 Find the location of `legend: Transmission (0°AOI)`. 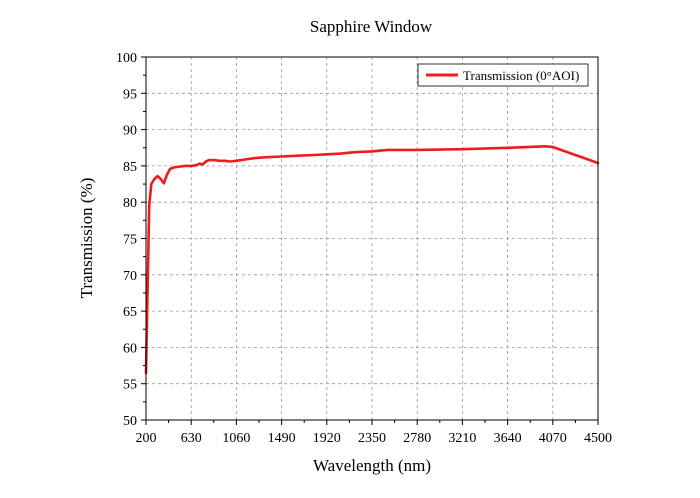

legend: Transmission (0°AOI) is located at coordinates (503, 75).